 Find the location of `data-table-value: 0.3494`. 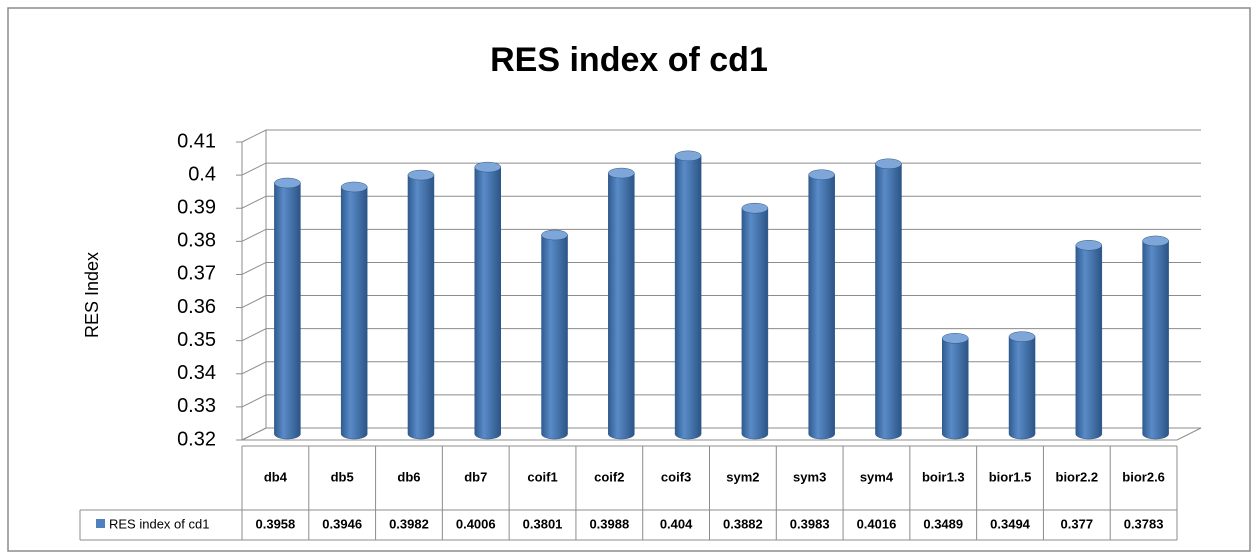

data-table-value: 0.3494 is located at coordinates (1010, 523).